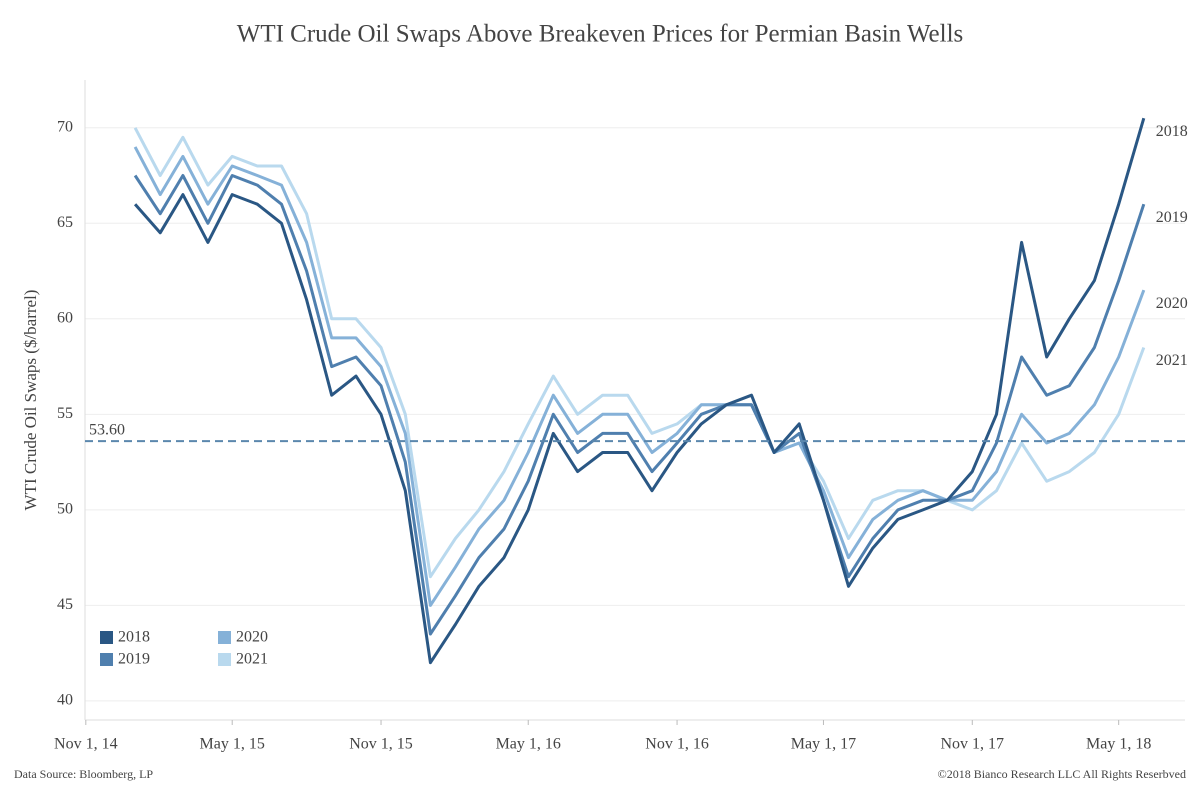  I want to click on legend-label: 2021, so click(252, 659).